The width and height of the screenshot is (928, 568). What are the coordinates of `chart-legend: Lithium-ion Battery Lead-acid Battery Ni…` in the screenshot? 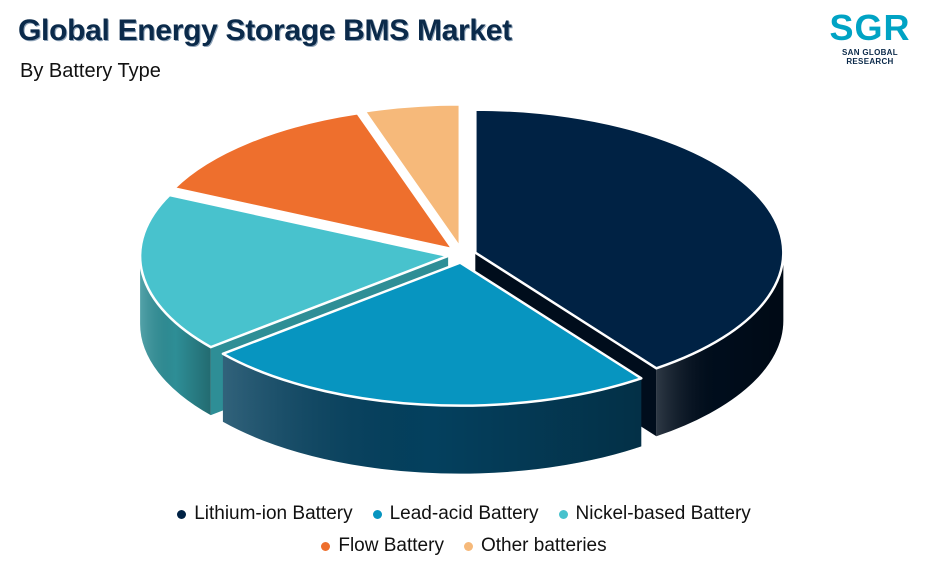 It's located at (464, 530).